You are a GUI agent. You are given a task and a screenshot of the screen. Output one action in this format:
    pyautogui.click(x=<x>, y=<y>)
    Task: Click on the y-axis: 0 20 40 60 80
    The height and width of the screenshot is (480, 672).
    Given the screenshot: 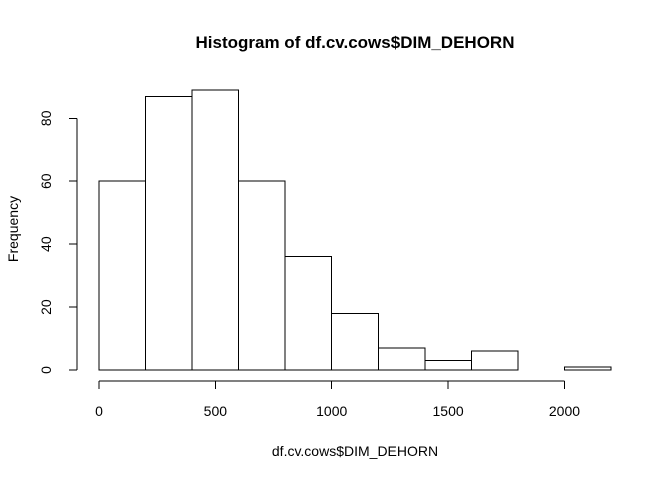 What is the action you would take?
    pyautogui.click(x=58, y=242)
    